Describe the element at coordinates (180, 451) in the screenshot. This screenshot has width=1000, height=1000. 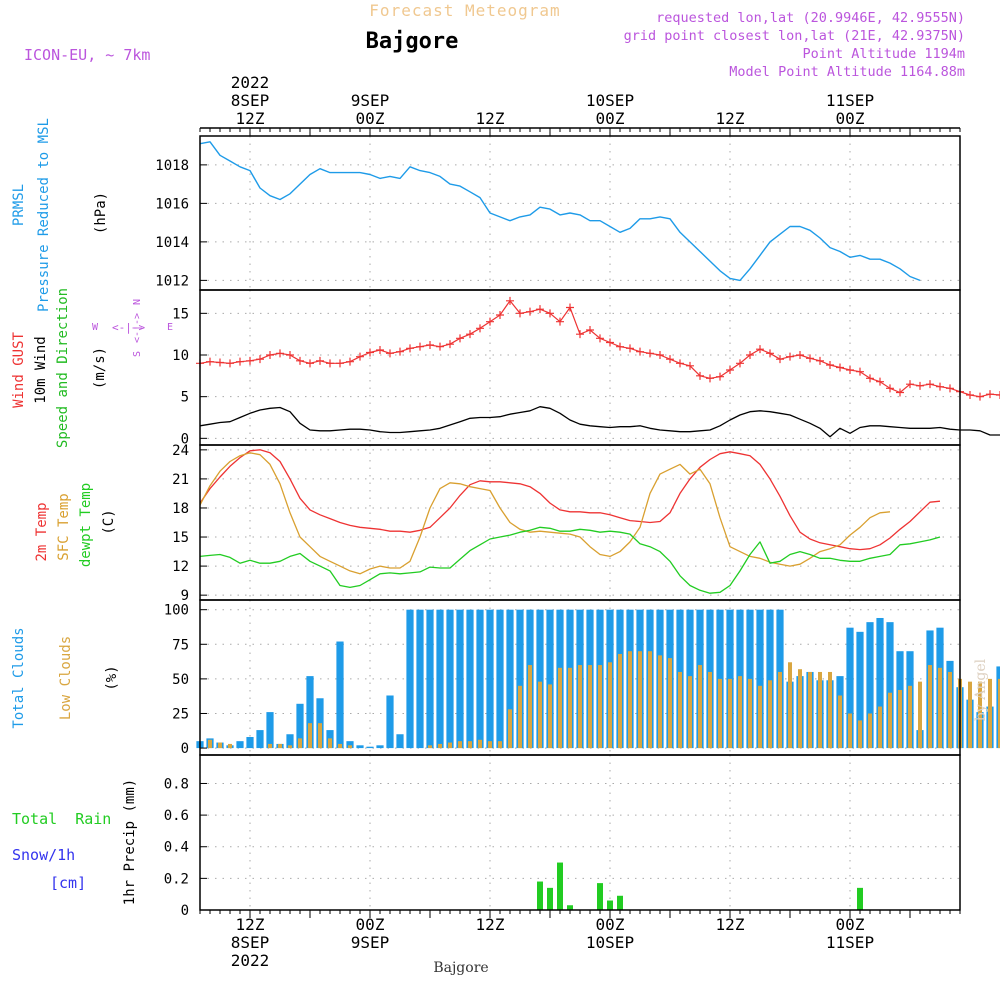
I see `temperature-ytick-label: 24` at that location.